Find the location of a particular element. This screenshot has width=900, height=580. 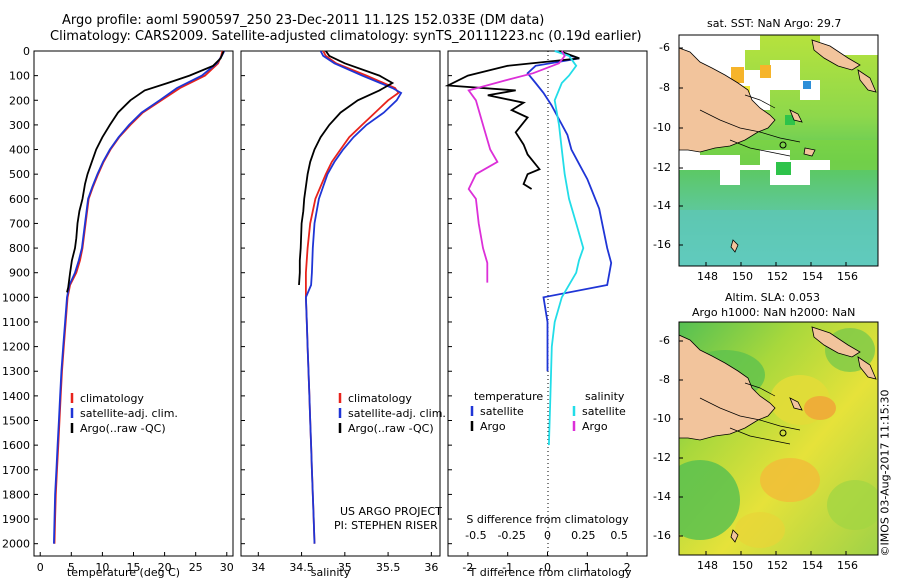

y-tick-label: 800 is located at coordinates (19, 248).